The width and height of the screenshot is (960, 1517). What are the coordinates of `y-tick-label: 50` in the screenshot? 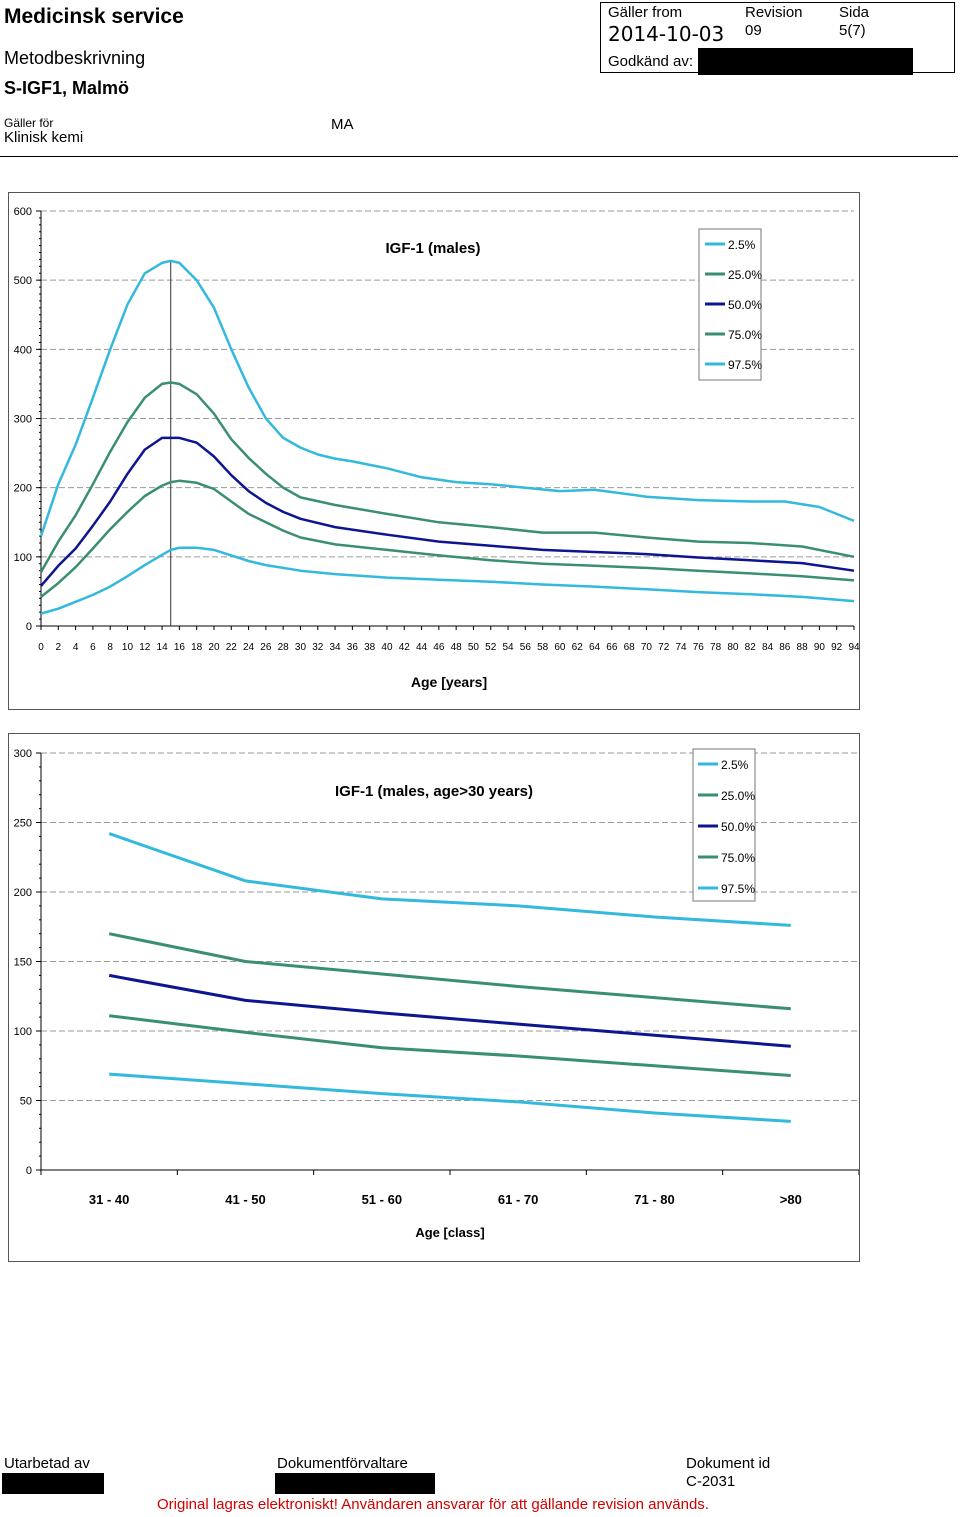 It's located at (26, 1102).